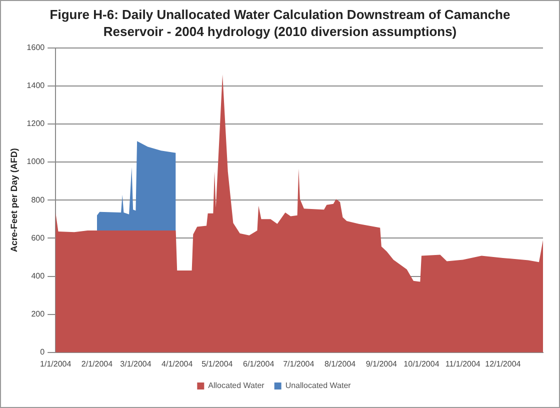 The image size is (560, 408). What do you see at coordinates (340, 363) in the screenshot?
I see `x-tick-label: 8/1/2004` at bounding box center [340, 363].